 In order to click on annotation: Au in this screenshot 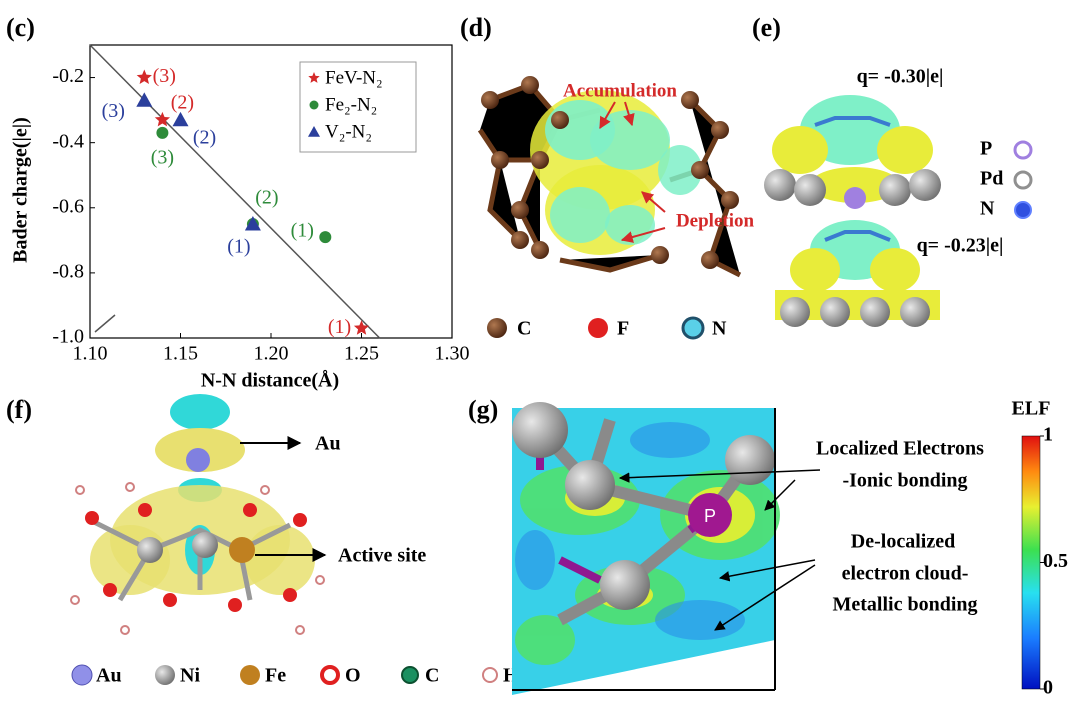, I will do `click(328, 444)`.